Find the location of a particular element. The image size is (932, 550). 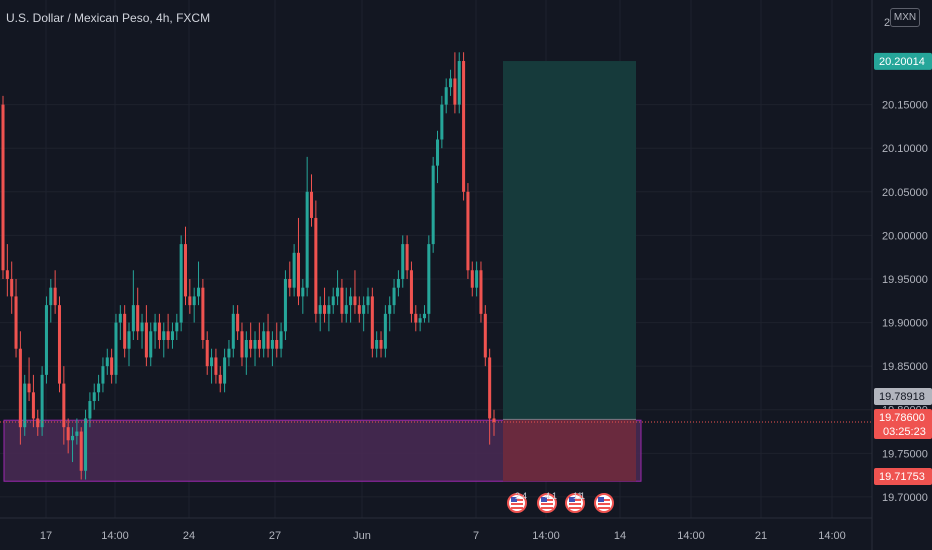

currency-button: MXN is located at coordinates (905, 17).